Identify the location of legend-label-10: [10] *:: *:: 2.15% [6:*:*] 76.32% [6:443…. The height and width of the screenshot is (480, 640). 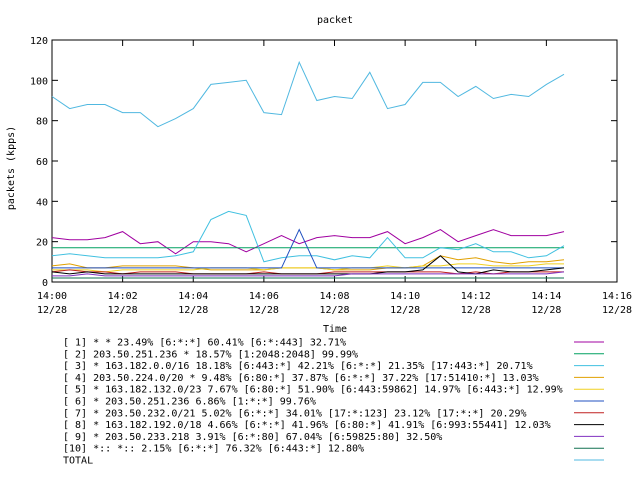
(213, 449).